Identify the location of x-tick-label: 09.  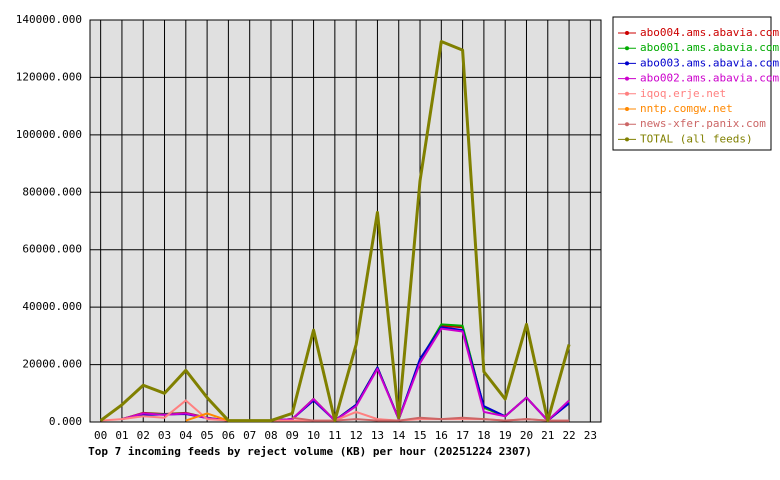
(292, 435).